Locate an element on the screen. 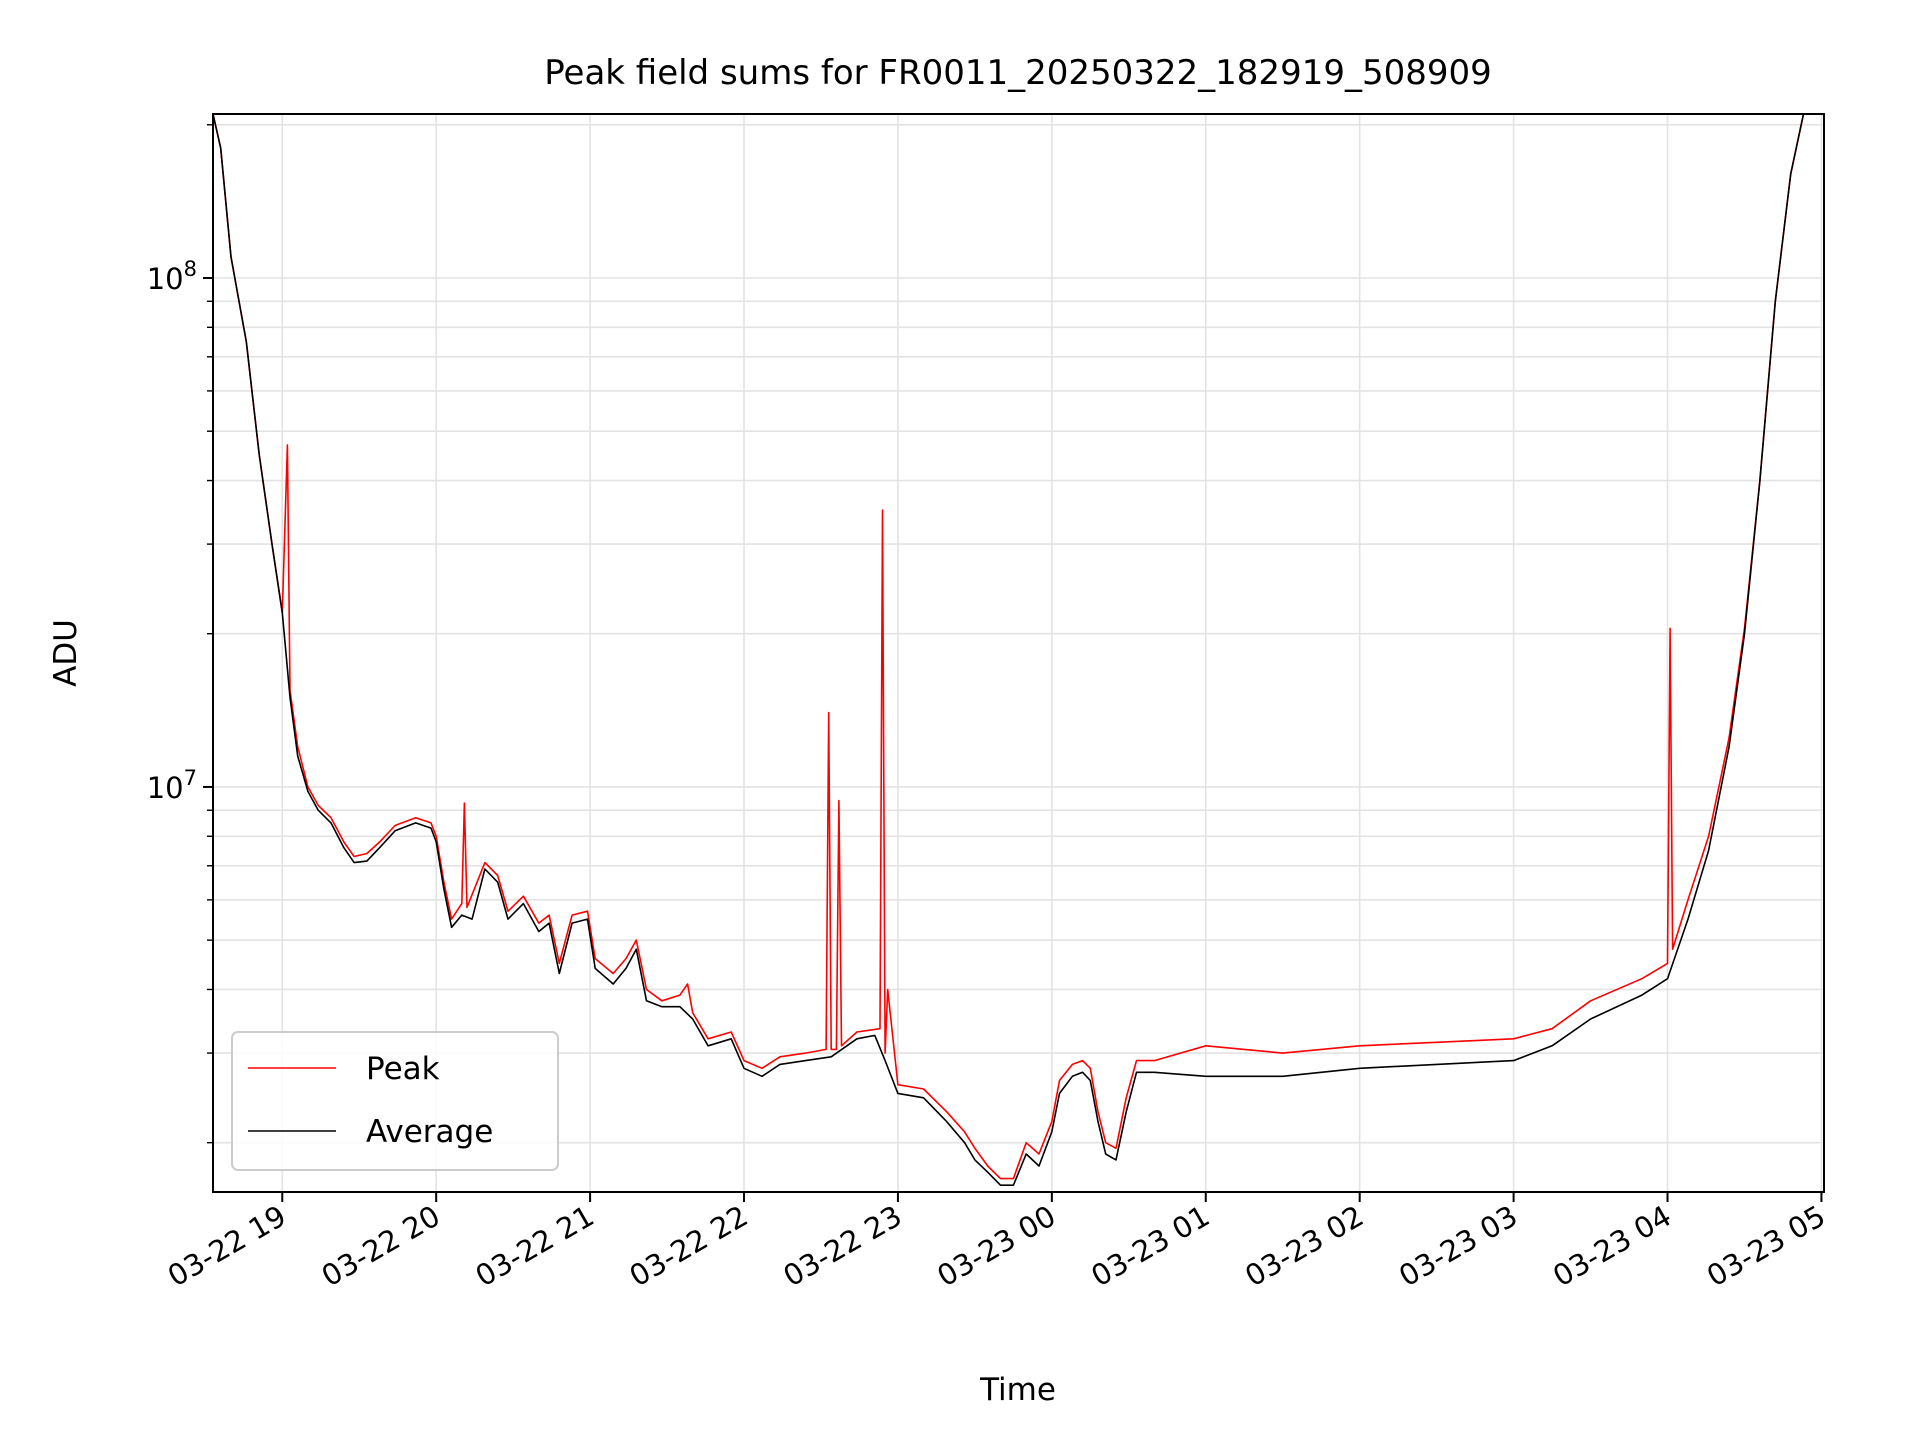  legend-label-average: Average is located at coordinates (429, 1132).